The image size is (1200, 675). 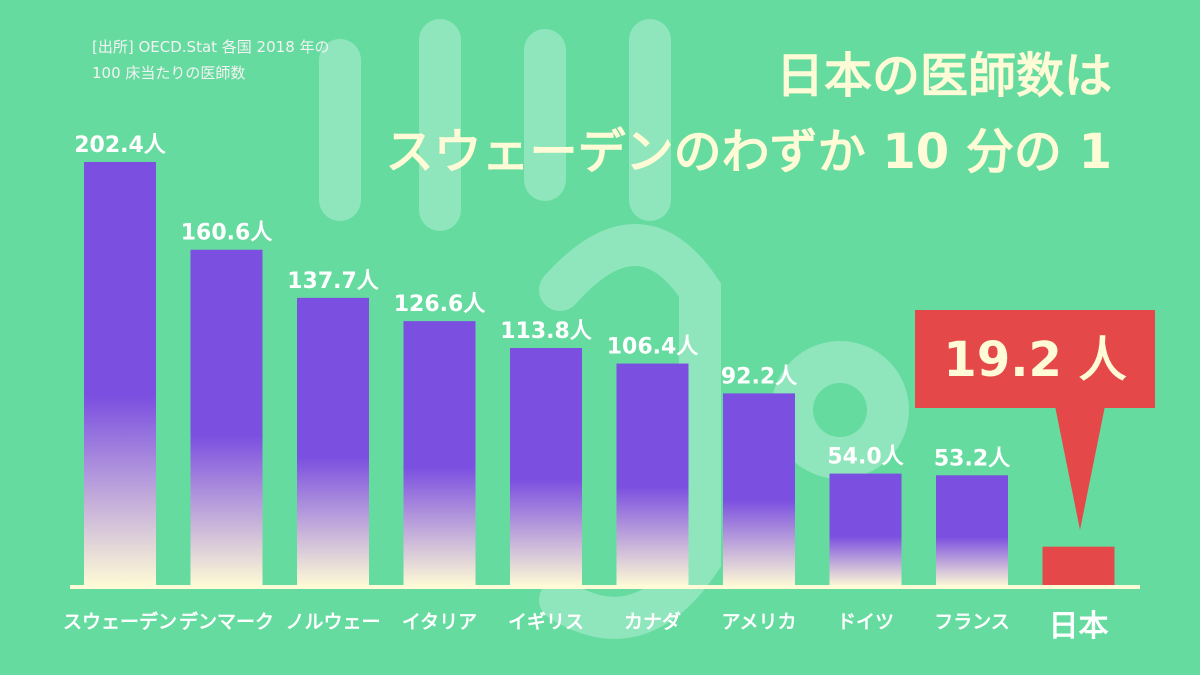 What do you see at coordinates (211, 47) in the screenshot?
I see `source-note-line-1: [出所] OECD.Stat 各国 2018 年の` at bounding box center [211, 47].